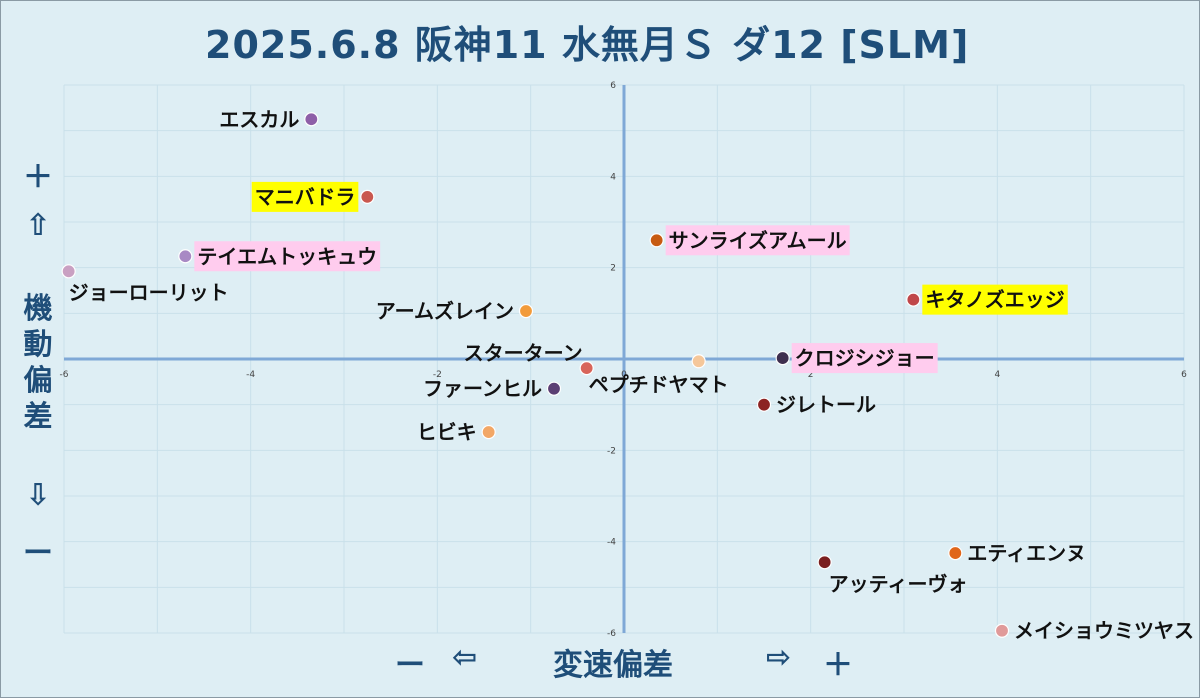 This screenshot has height=698, width=1200. Describe the element at coordinates (523, 353) in the screenshot. I see `point-label: スターターン` at that location.